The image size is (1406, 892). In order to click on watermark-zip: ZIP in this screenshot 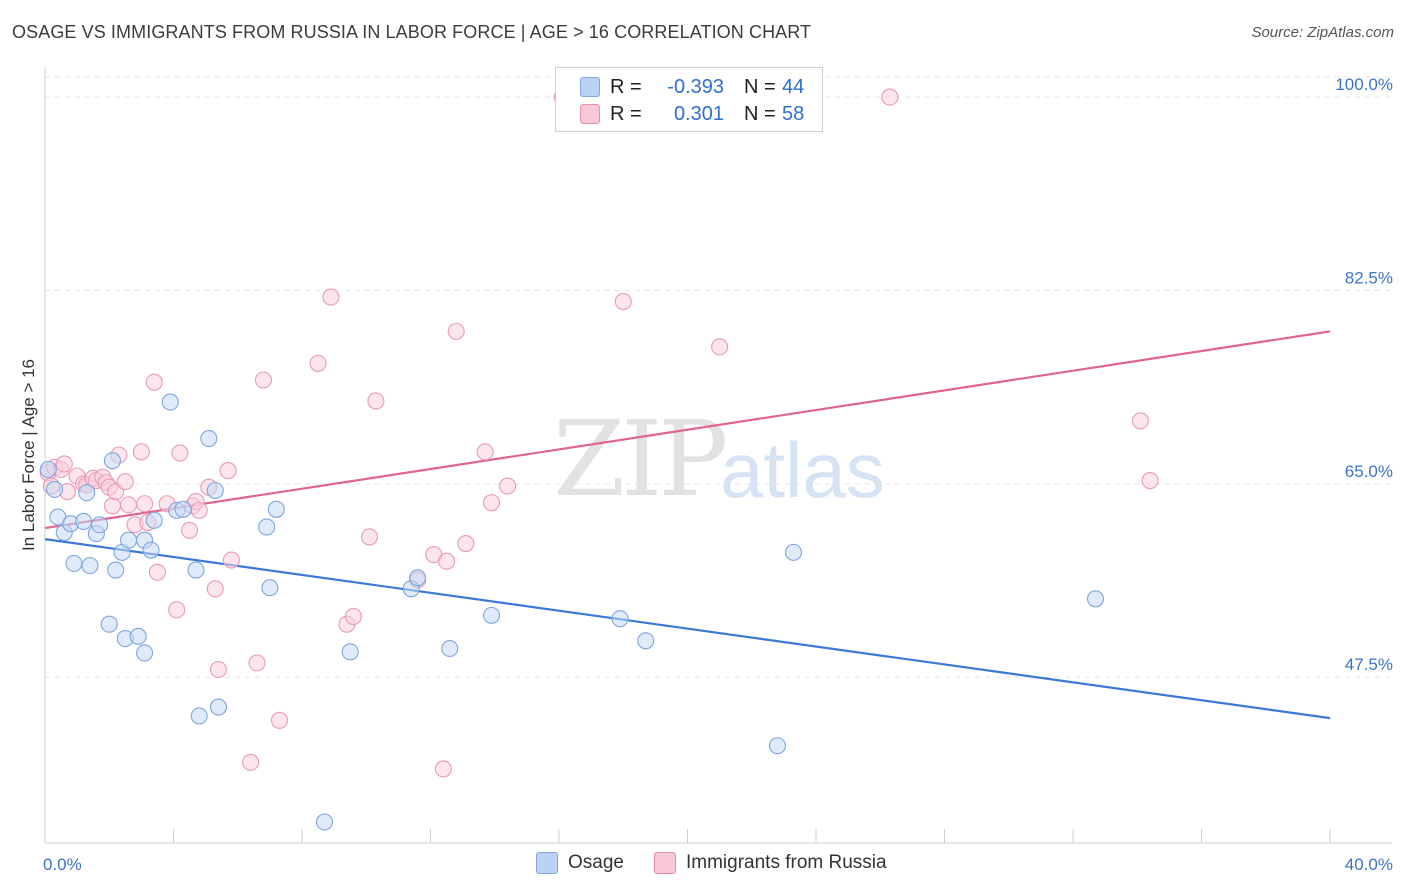, I will do `click(640, 459)`.